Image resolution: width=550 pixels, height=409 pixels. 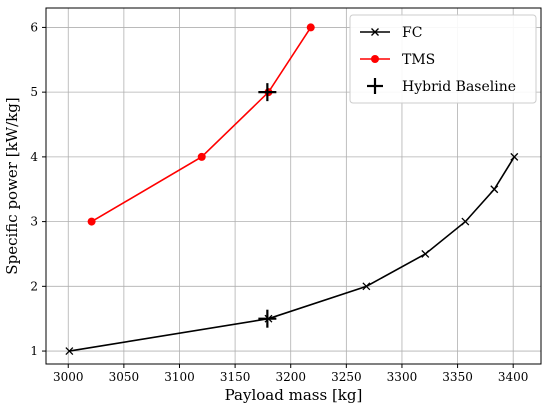 I want to click on x-marker, so click(x=375, y=32).